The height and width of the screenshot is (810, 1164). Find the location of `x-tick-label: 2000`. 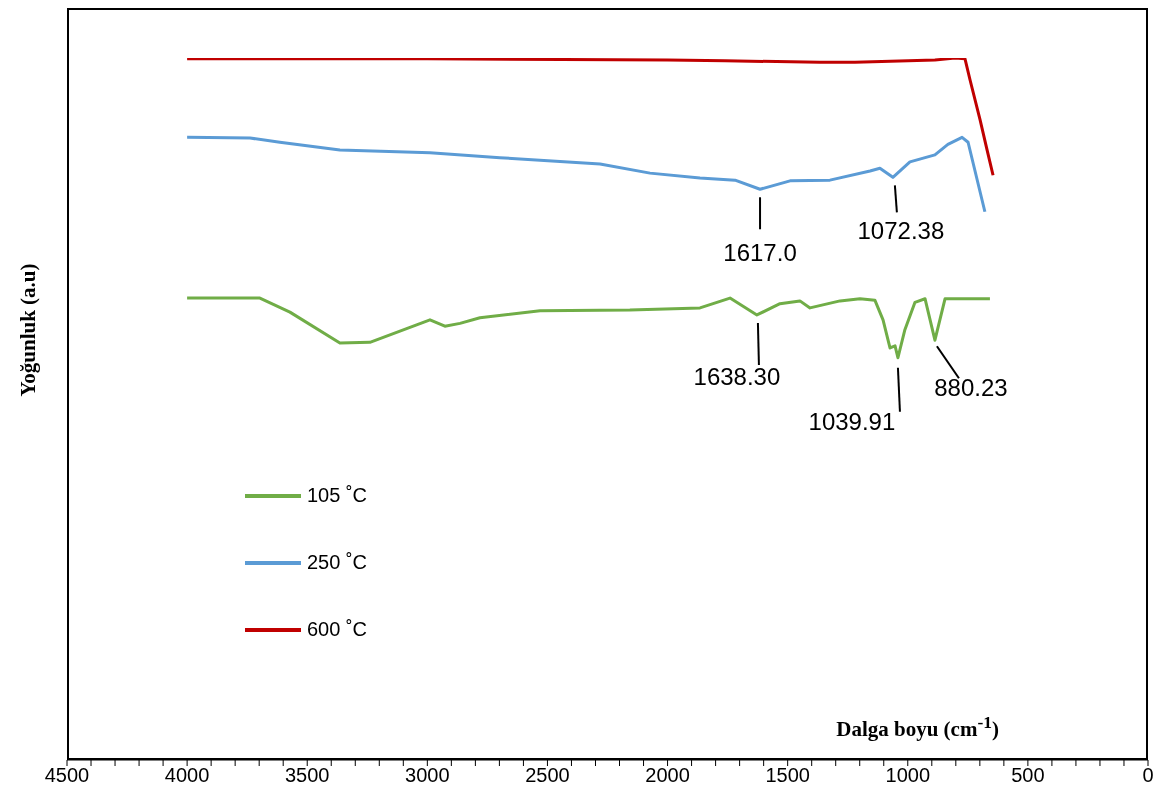

x-tick-label: 2000 is located at coordinates (667, 775).